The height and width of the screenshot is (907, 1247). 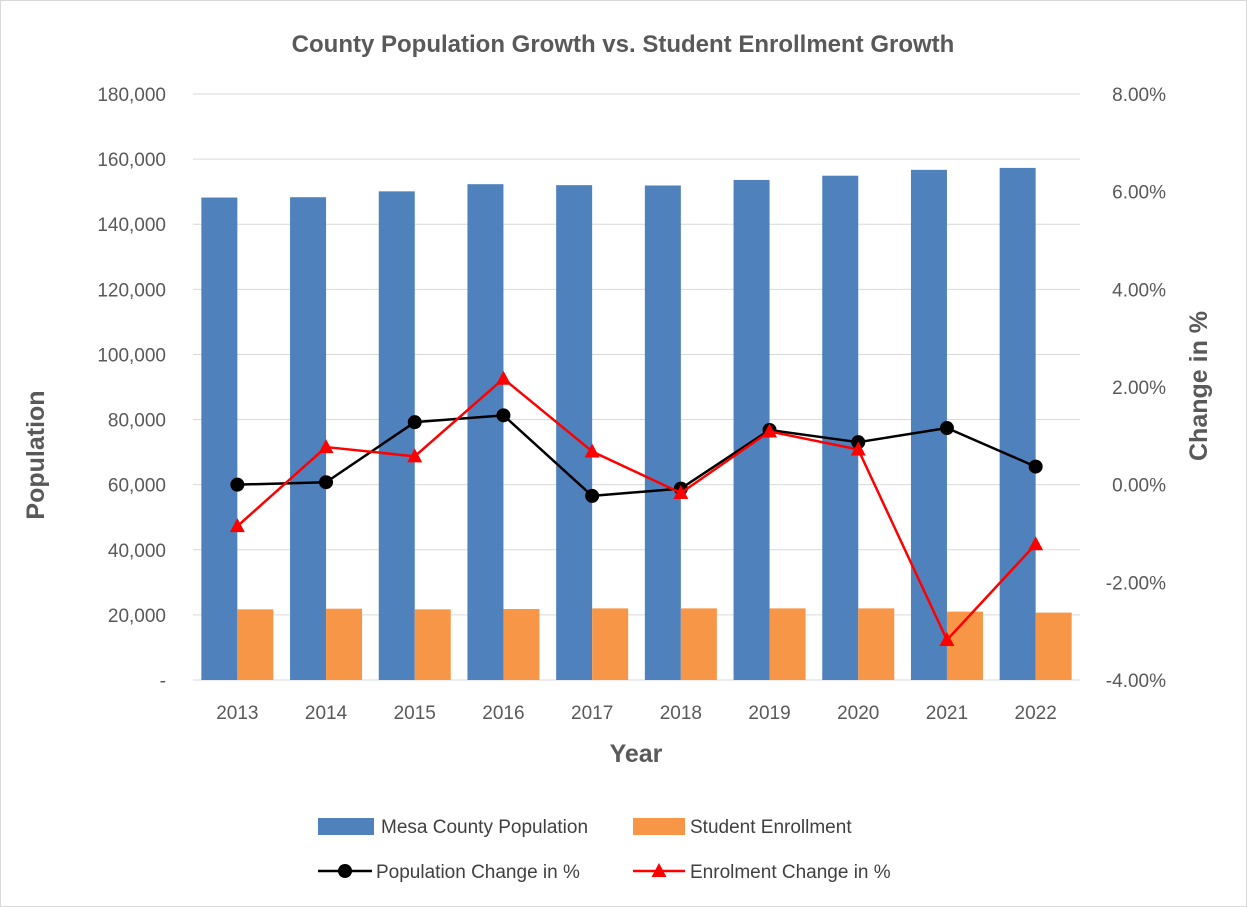 I want to click on legend-label-population: Mesa County Population, so click(x=484, y=827).